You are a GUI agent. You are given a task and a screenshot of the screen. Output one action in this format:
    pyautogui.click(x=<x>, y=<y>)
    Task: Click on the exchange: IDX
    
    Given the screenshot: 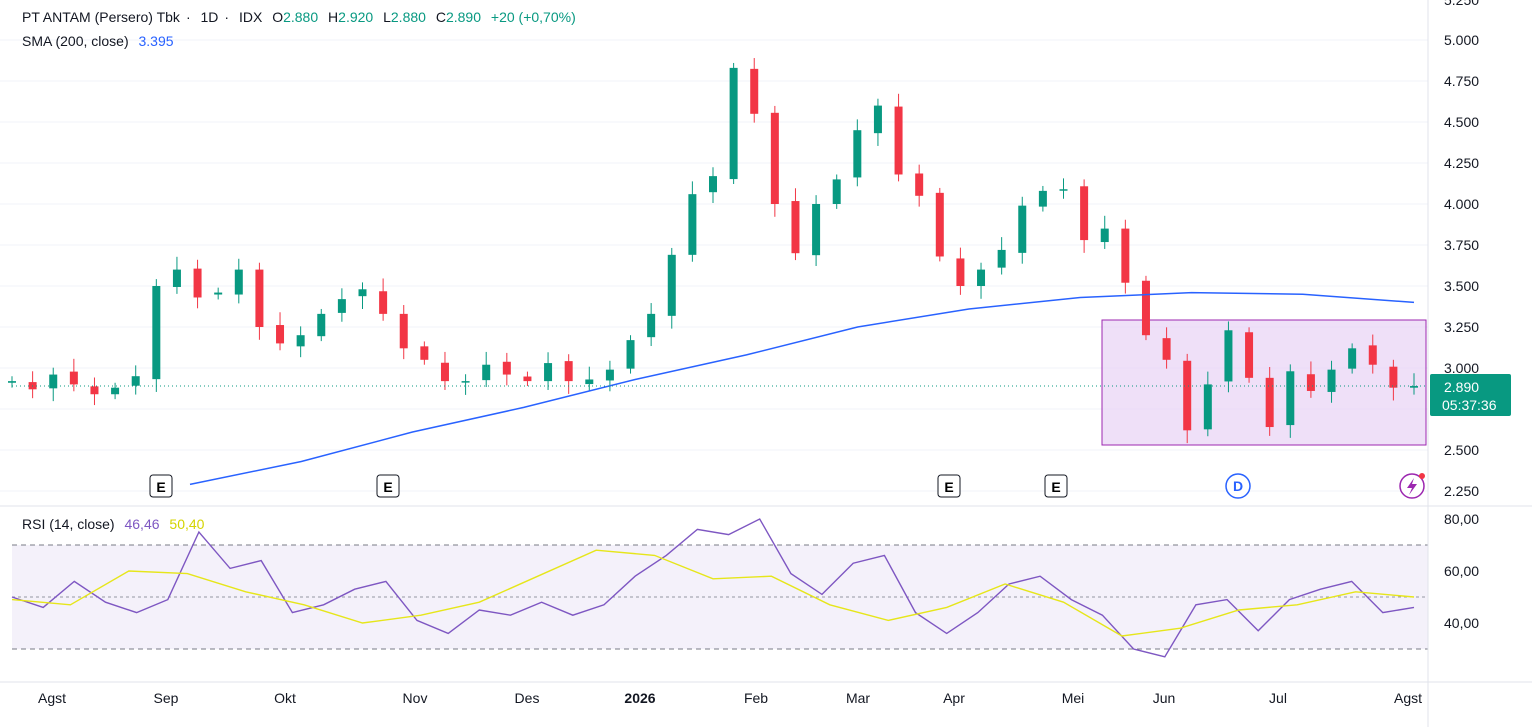 What is the action you would take?
    pyautogui.click(x=250, y=17)
    